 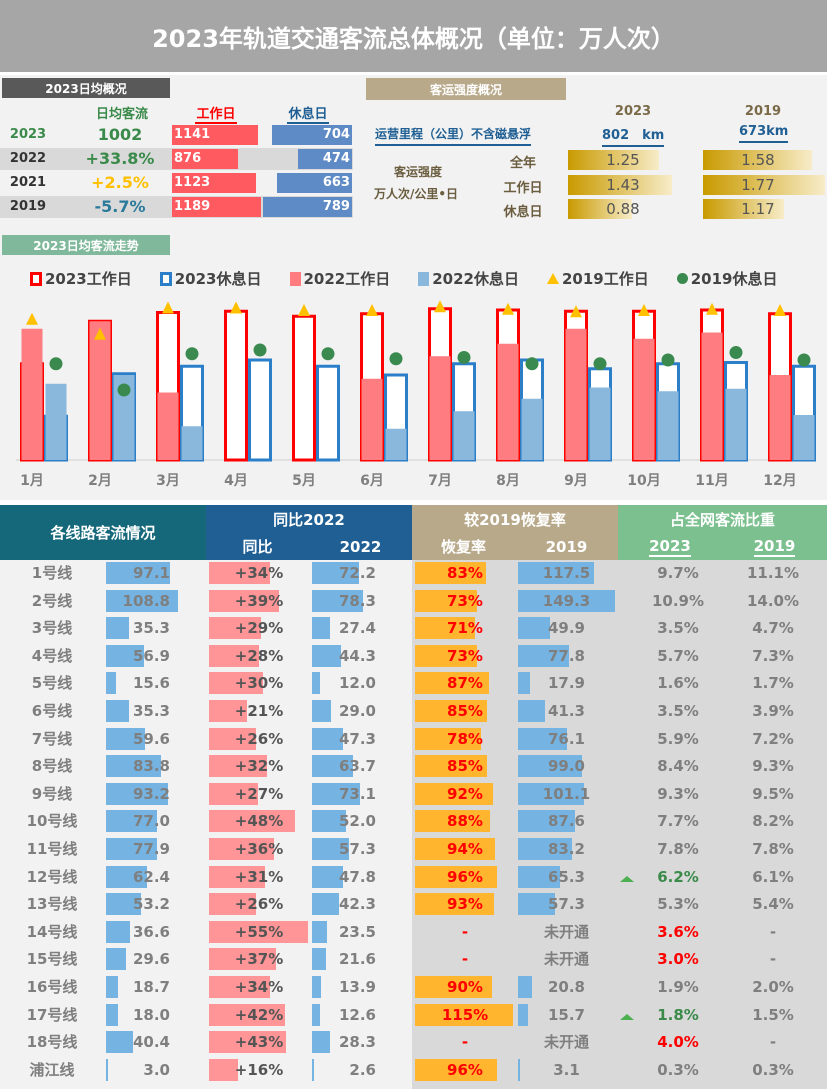 I want to click on header-lines: 各线路客流情况, so click(x=103, y=532).